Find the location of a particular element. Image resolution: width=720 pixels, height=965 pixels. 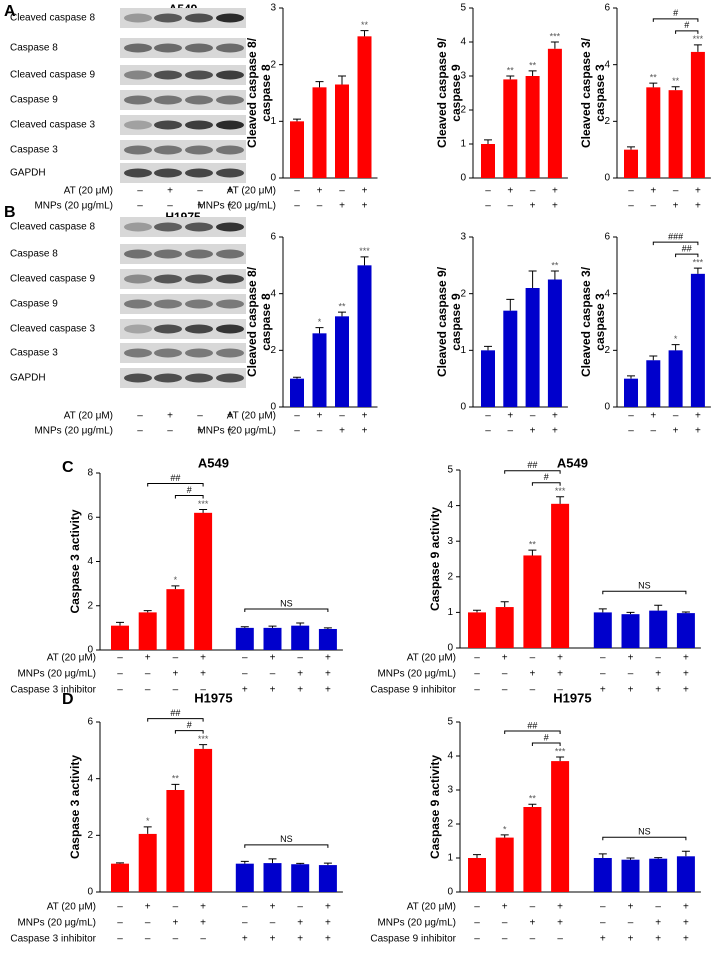

y-axis-label: caspase 8 is located at coordinates (266, 322).